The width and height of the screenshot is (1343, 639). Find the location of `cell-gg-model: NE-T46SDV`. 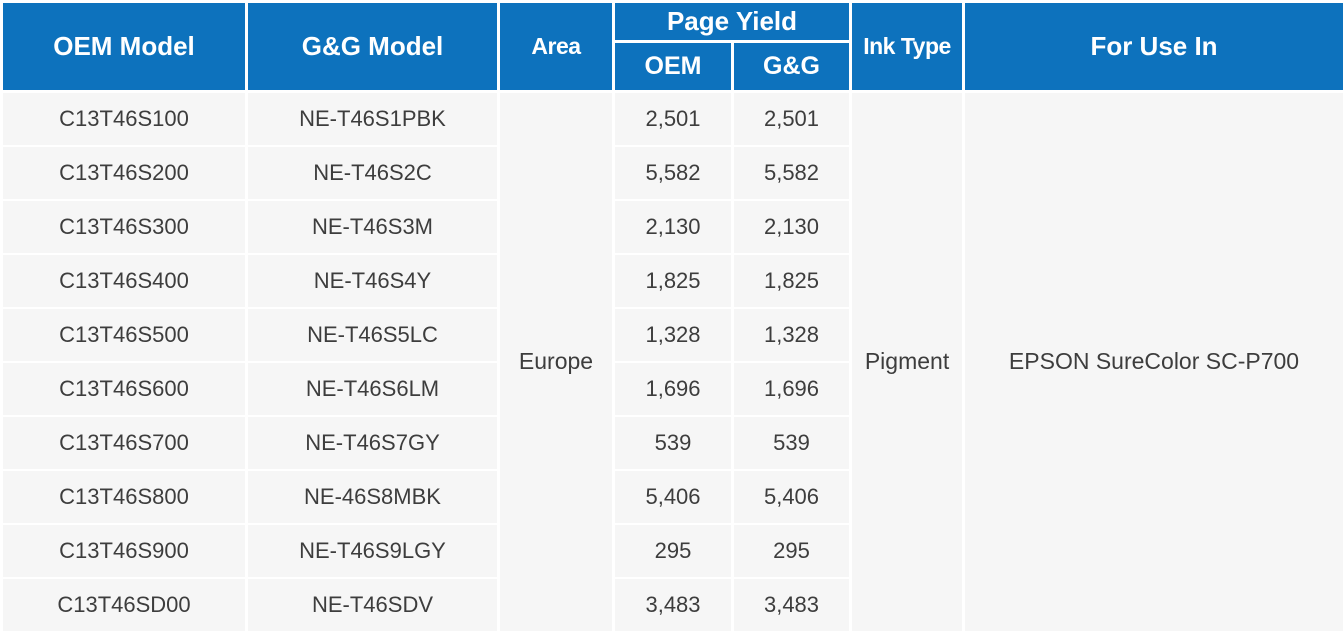

cell-gg-model: NE-T46SDV is located at coordinates (372, 604).